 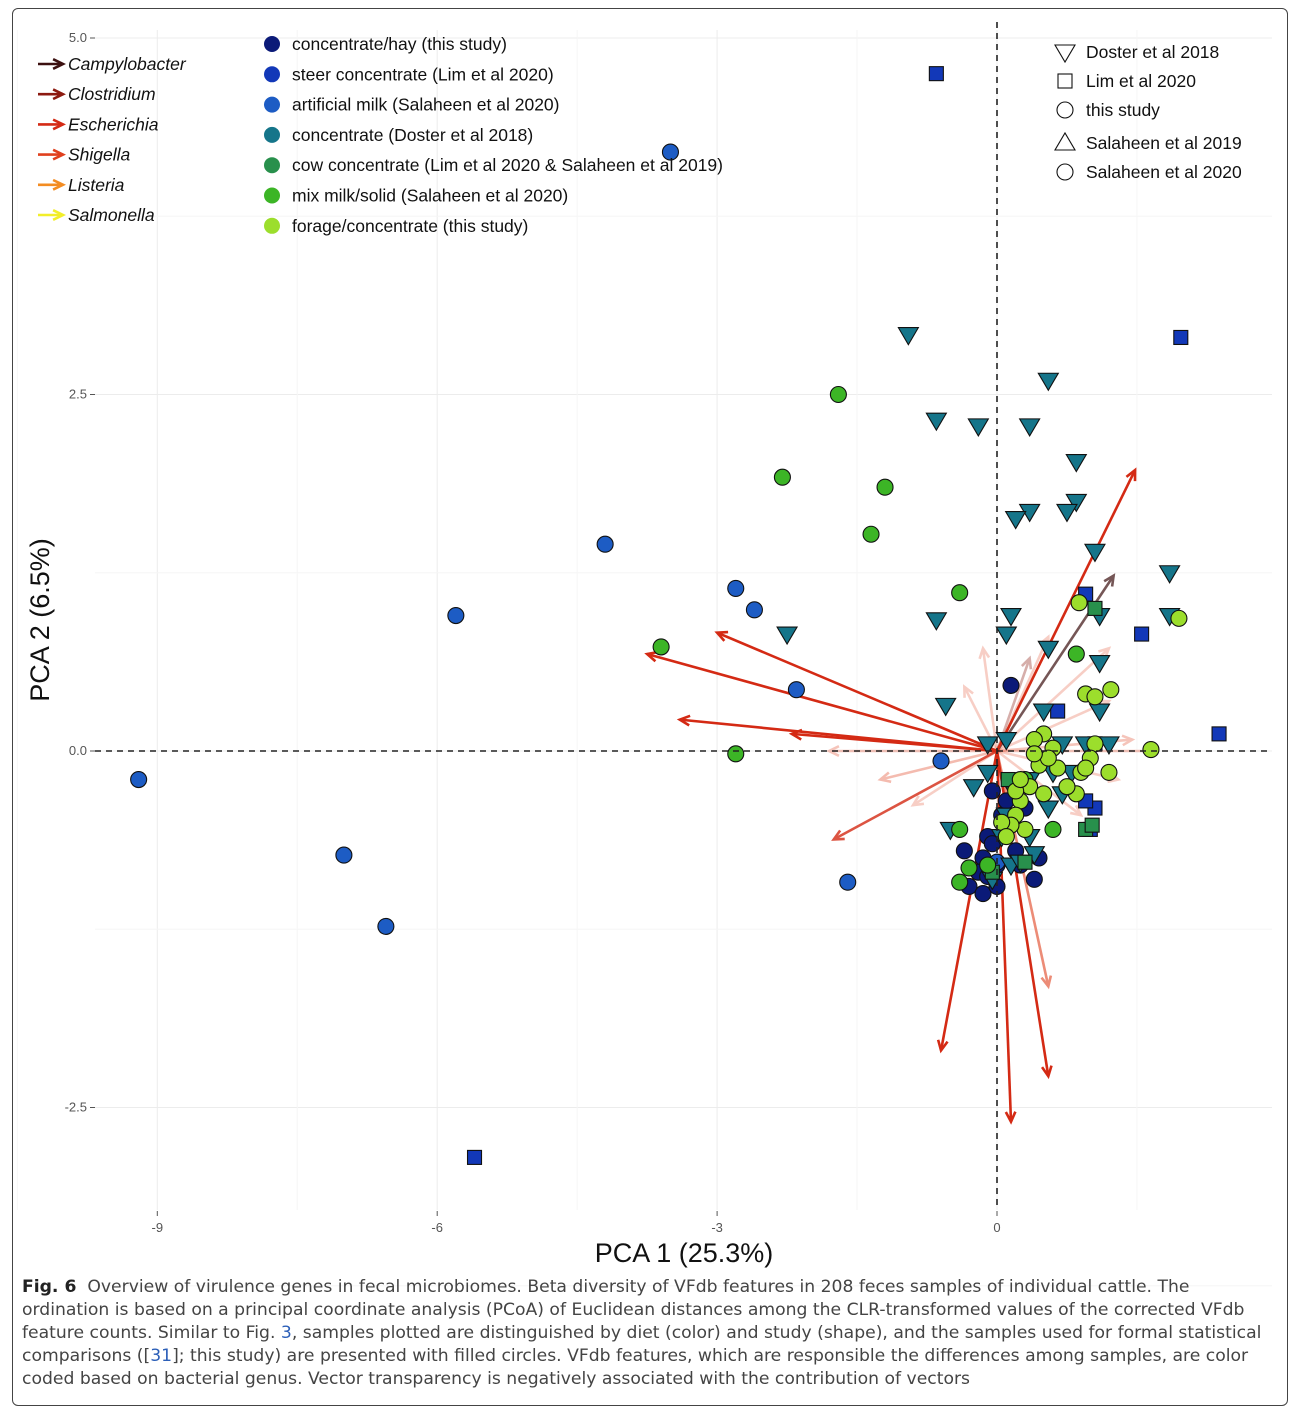 What do you see at coordinates (112, 94) in the screenshot?
I see `genus-legend-label: Clostridium` at bounding box center [112, 94].